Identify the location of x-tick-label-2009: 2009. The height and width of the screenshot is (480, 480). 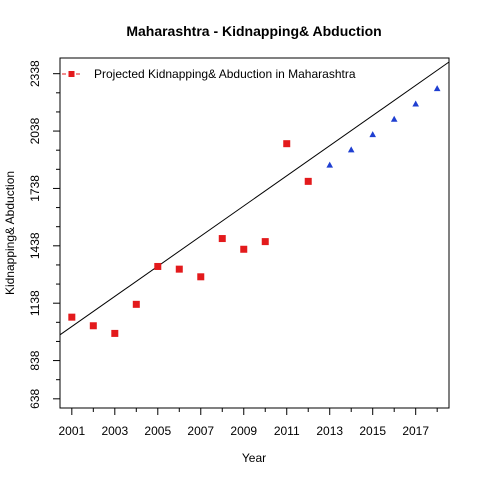
(243, 431).